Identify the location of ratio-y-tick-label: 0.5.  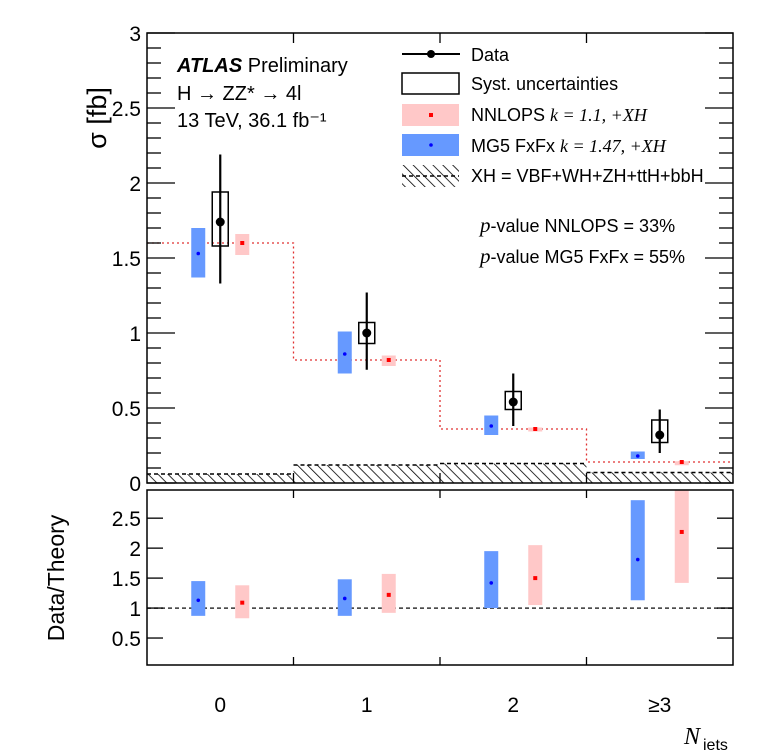
(126, 639).